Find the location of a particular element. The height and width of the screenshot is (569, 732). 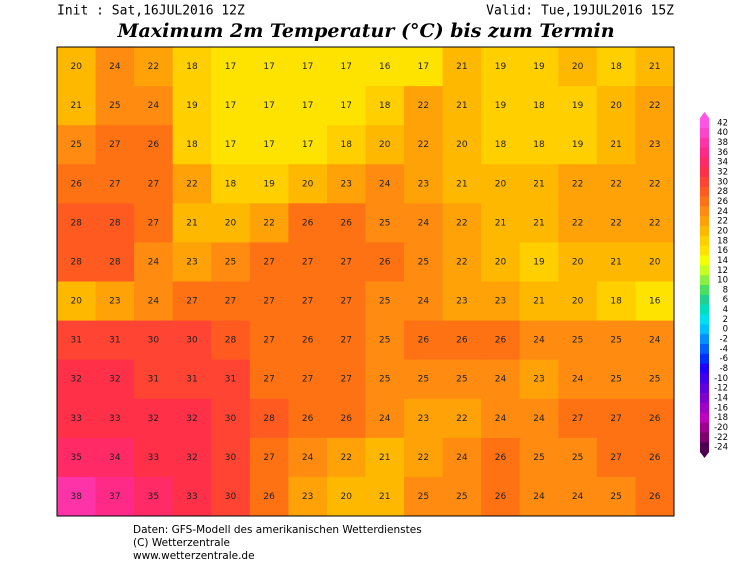

footer-line: (C) Wetterzentrale is located at coordinates (181, 543).